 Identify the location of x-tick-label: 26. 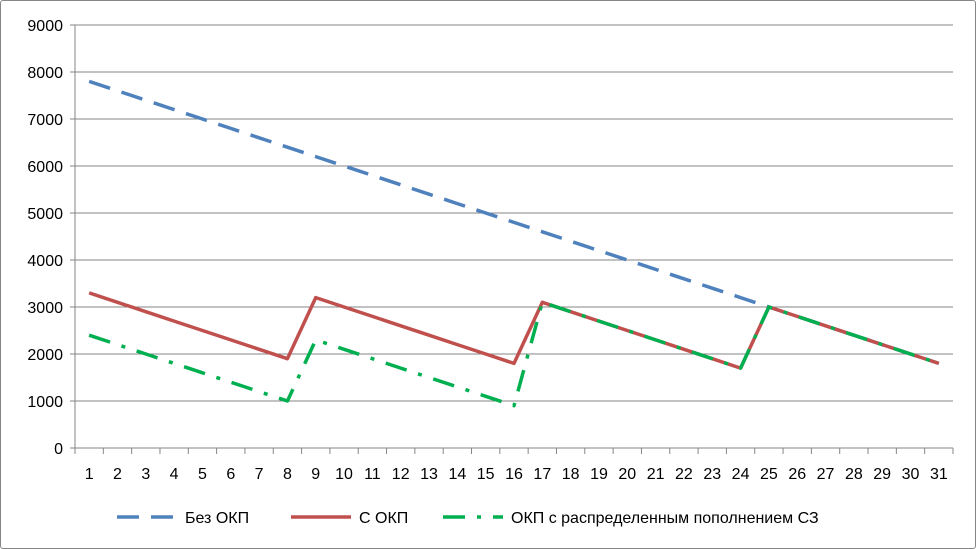
(797, 474).